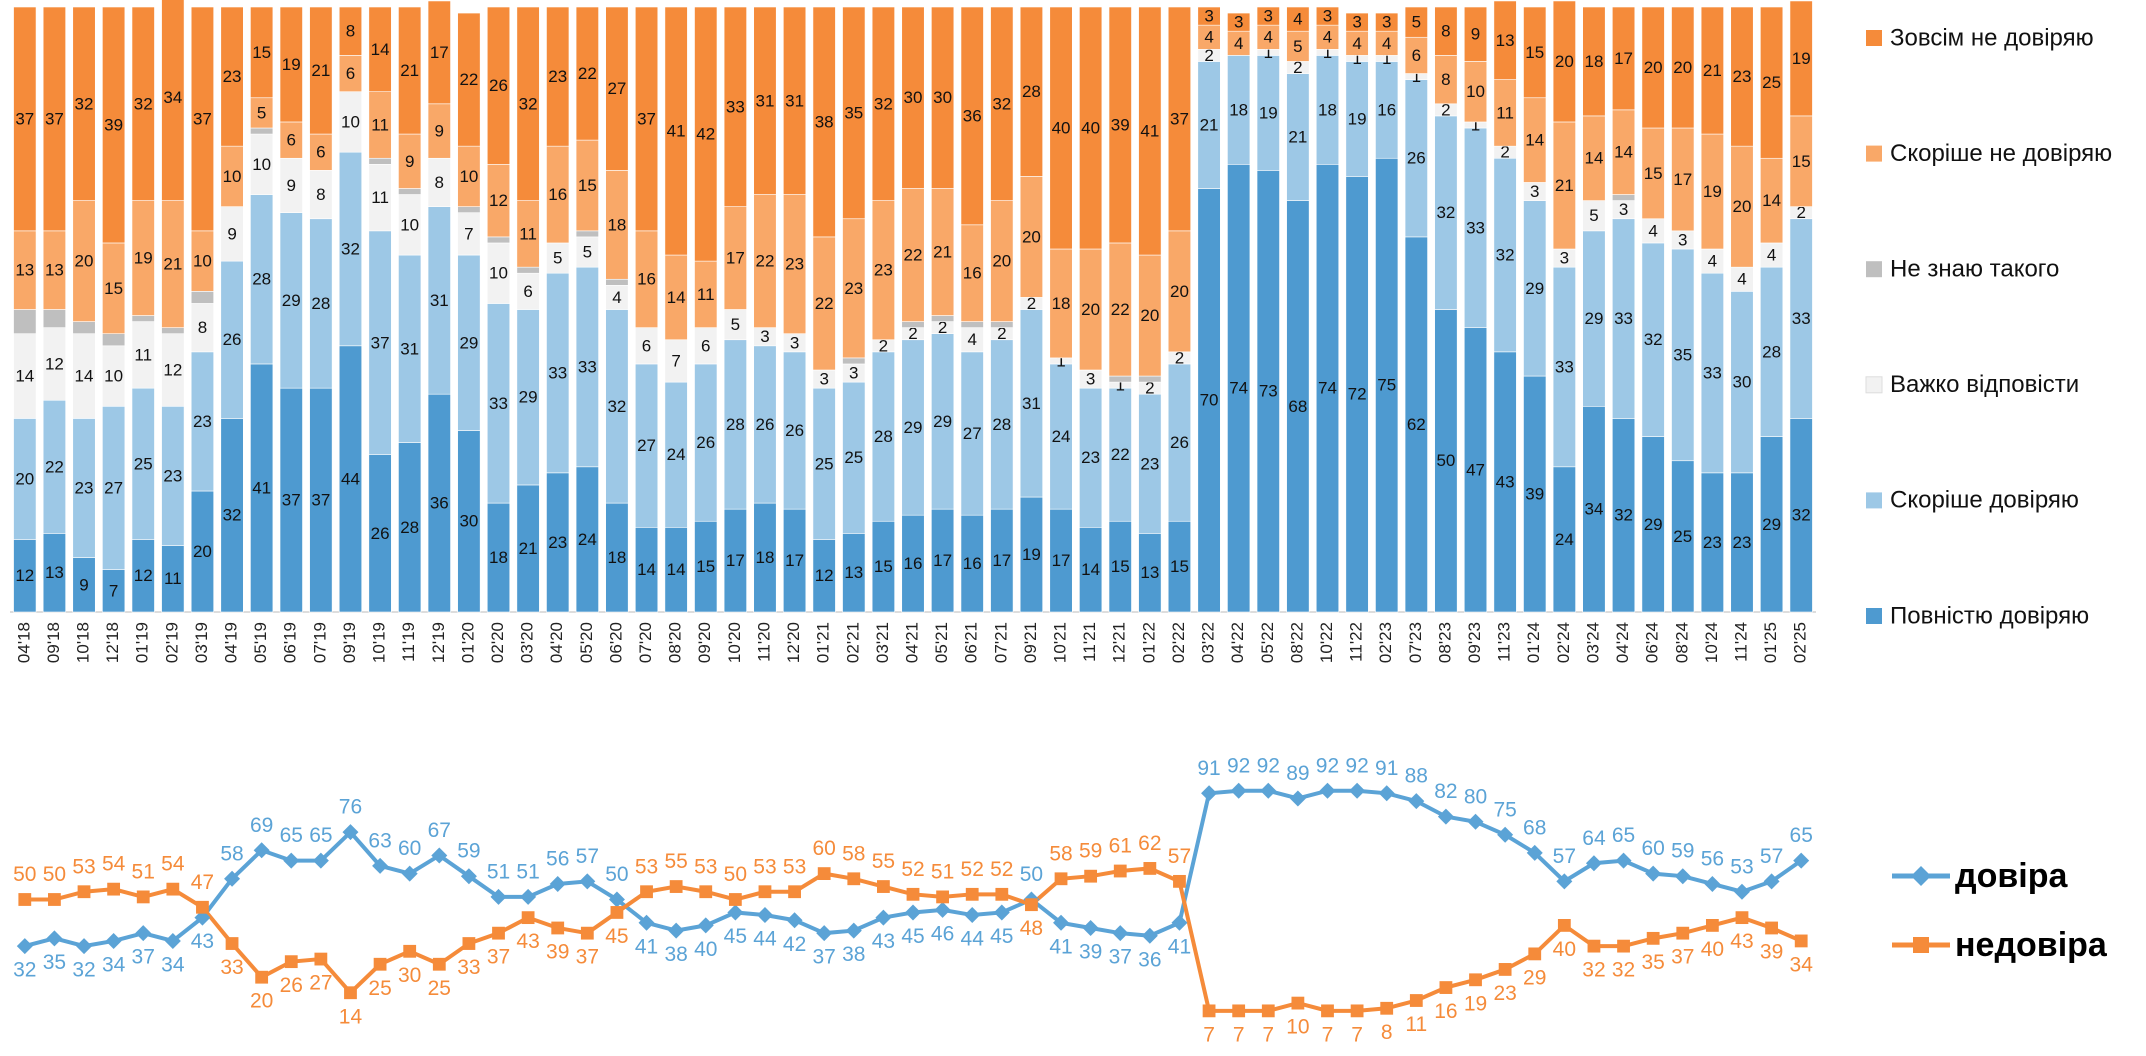  What do you see at coordinates (528, 233) in the screenshot?
I see `data-label: 11` at bounding box center [528, 233].